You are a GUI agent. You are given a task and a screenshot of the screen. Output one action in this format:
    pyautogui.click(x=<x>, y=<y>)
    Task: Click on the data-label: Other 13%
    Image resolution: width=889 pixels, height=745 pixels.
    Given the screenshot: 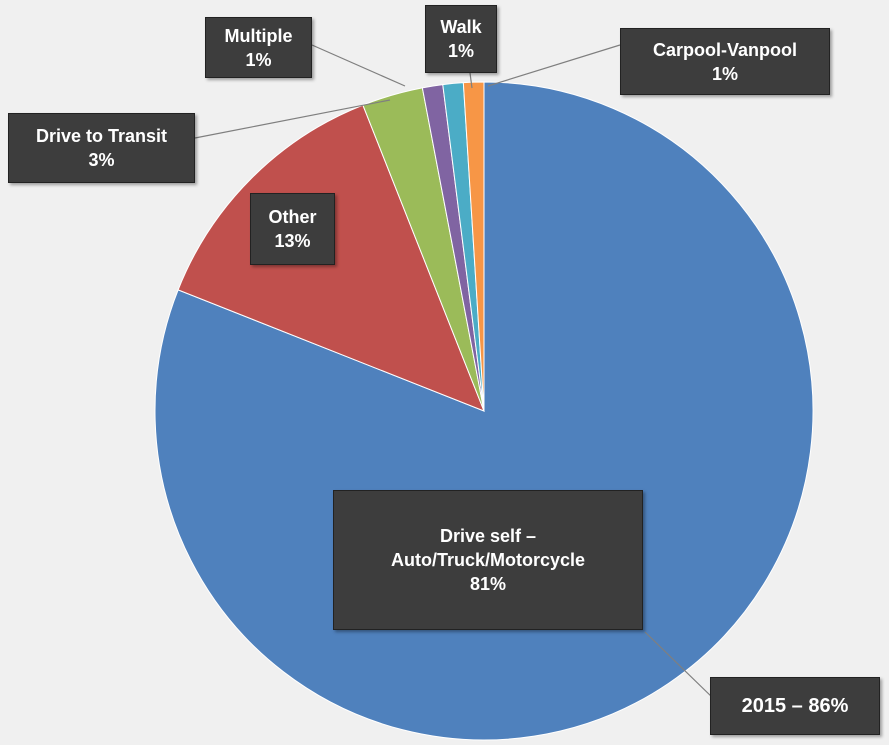 What is the action you would take?
    pyautogui.click(x=292, y=229)
    